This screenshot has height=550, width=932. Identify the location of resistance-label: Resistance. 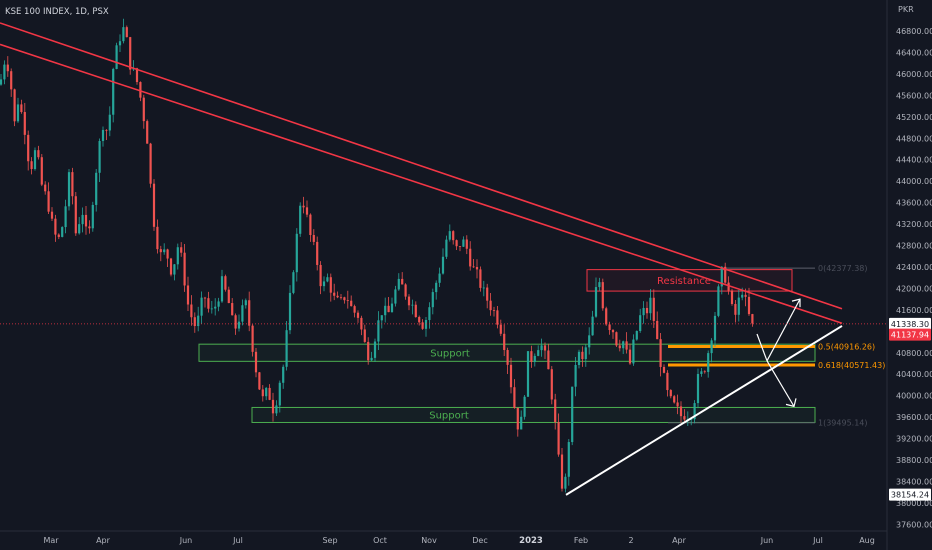
(684, 281).